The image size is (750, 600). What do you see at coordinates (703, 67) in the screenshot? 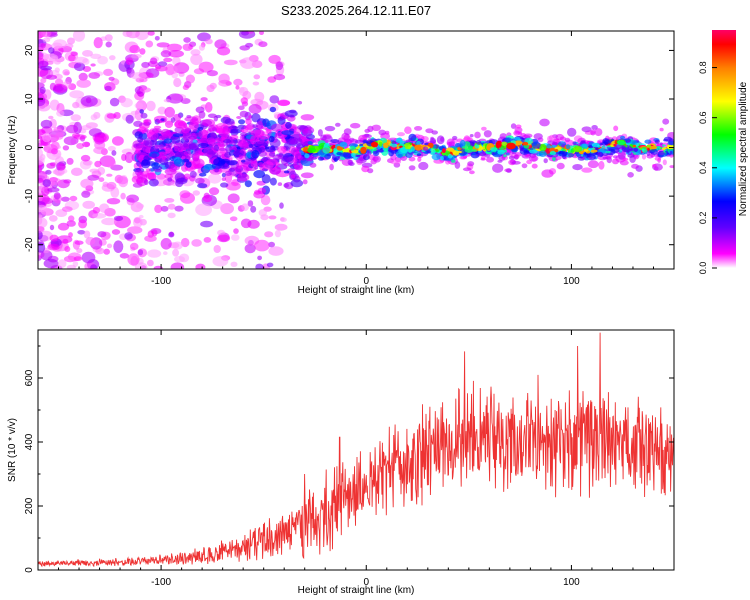
I see `colorbar-tick-label: 0.8` at bounding box center [703, 67].